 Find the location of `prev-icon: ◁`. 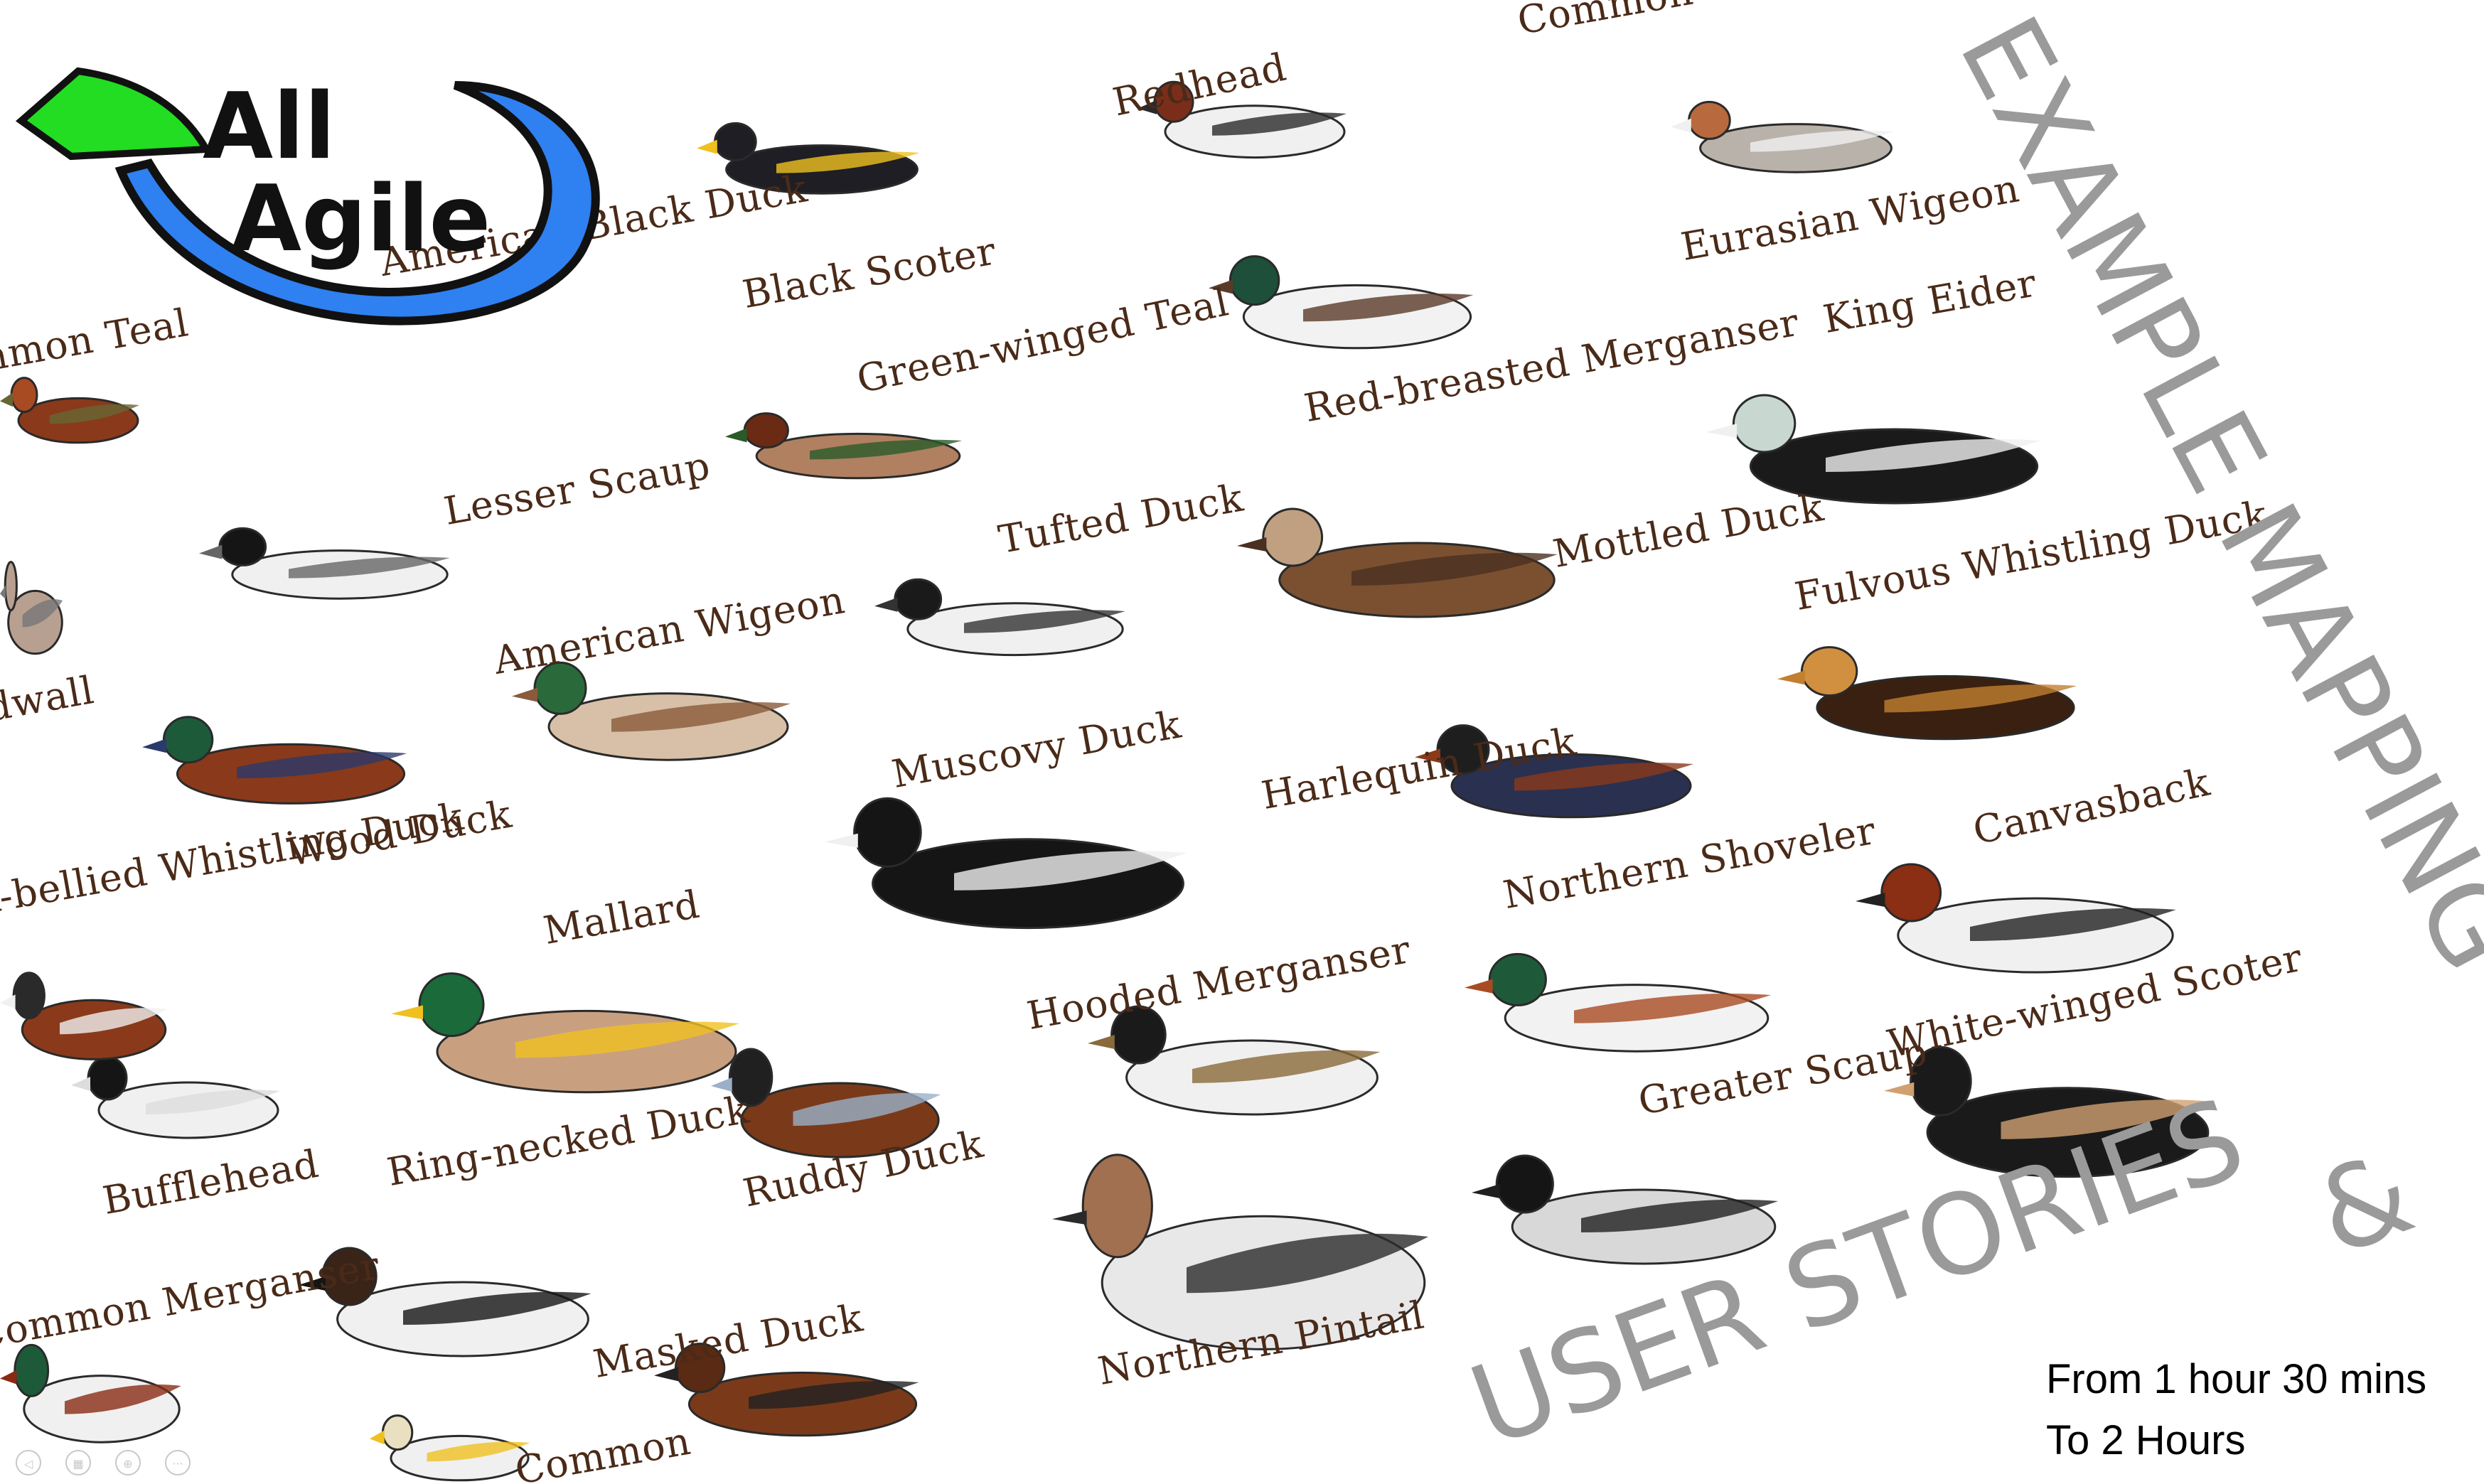

prev-icon: ◁ is located at coordinates (28, 1463).